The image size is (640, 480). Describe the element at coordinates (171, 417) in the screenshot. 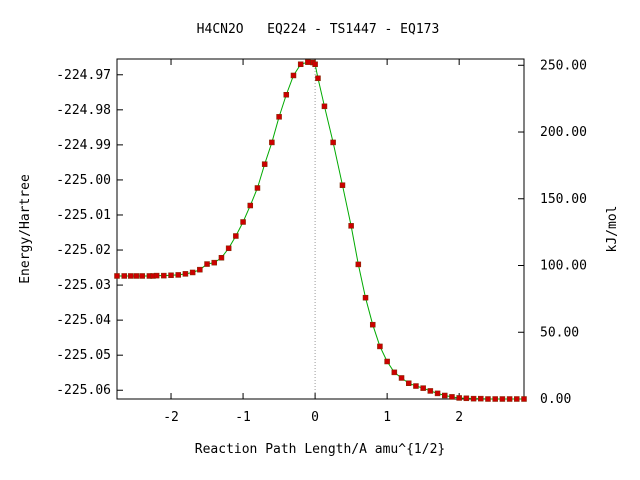

I see `x-tick-label: -2` at that location.